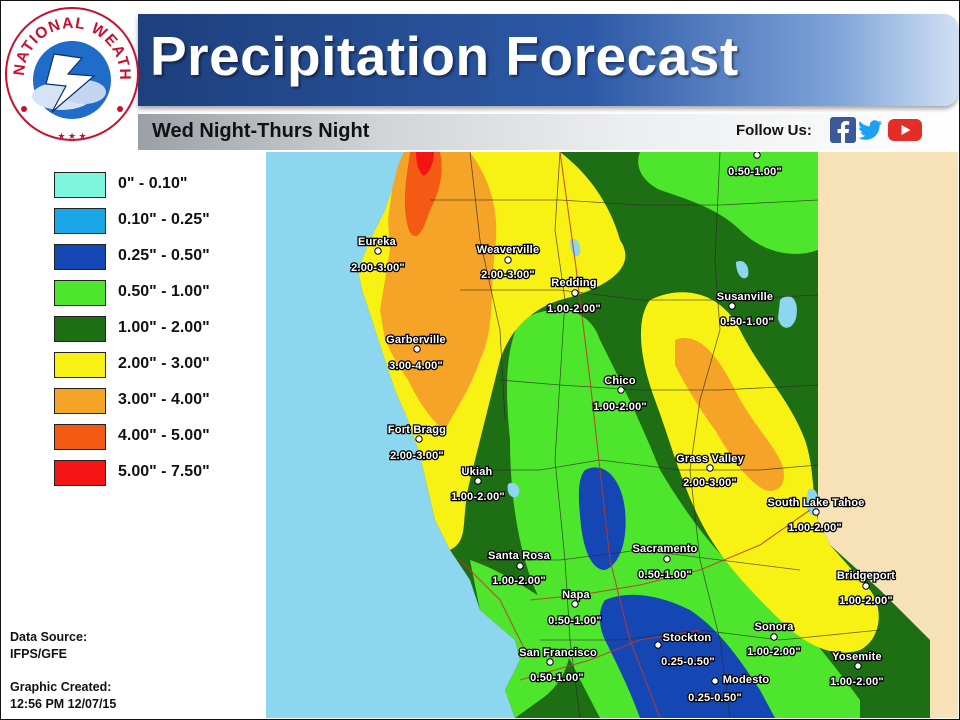 This screenshot has height=720, width=960. Describe the element at coordinates (905, 130) in the screenshot. I see `youtube-icon` at that location.